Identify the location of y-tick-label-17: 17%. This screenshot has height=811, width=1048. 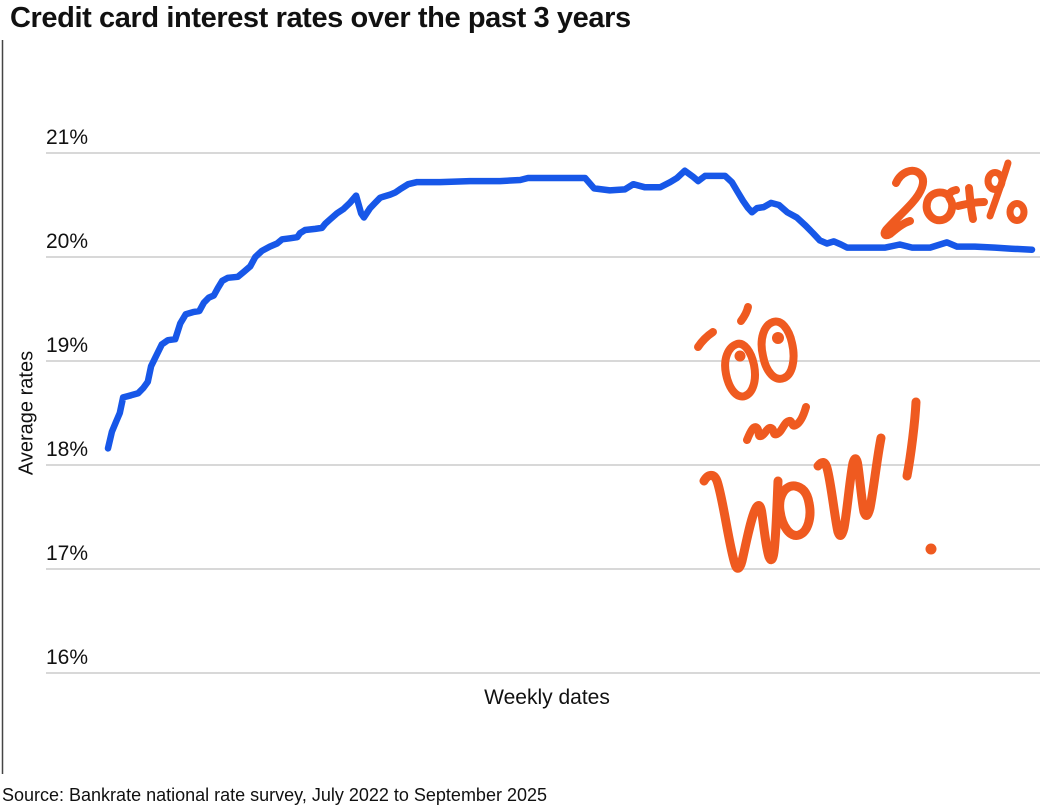
(67, 553).